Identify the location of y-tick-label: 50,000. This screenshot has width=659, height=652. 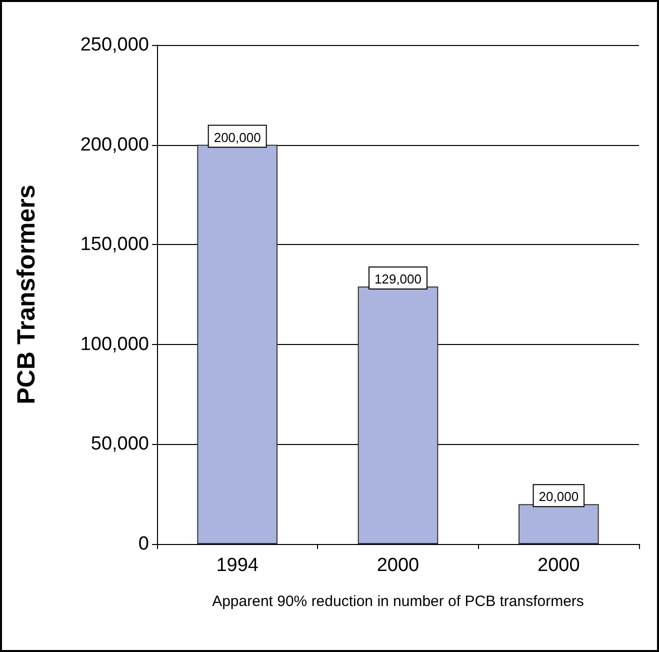
(119, 444).